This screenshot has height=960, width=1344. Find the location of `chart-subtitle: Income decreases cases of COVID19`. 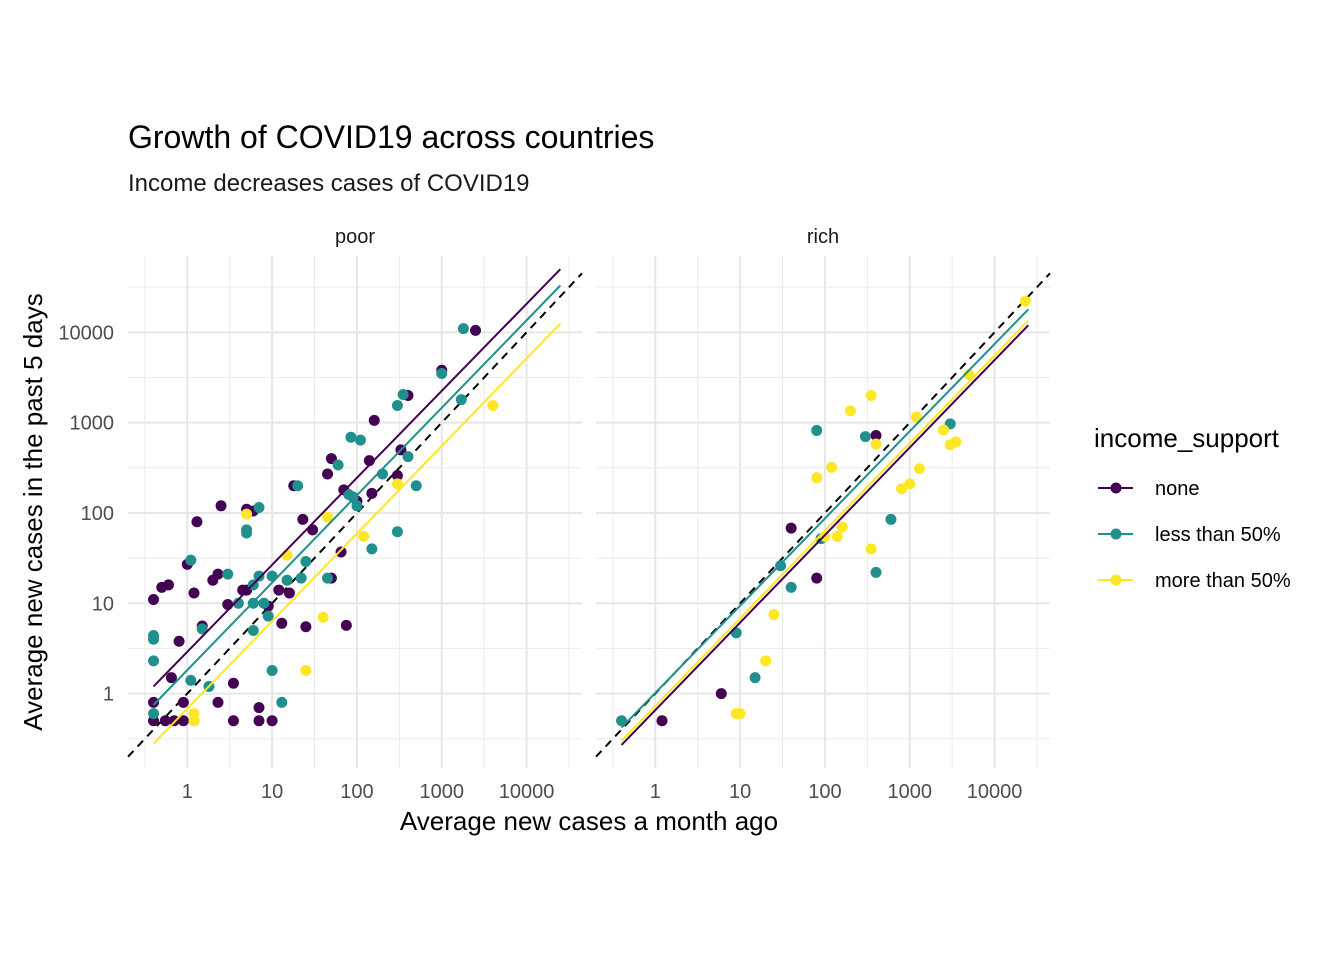

chart-subtitle: Income decreases cases of COVID19 is located at coordinates (329, 183).